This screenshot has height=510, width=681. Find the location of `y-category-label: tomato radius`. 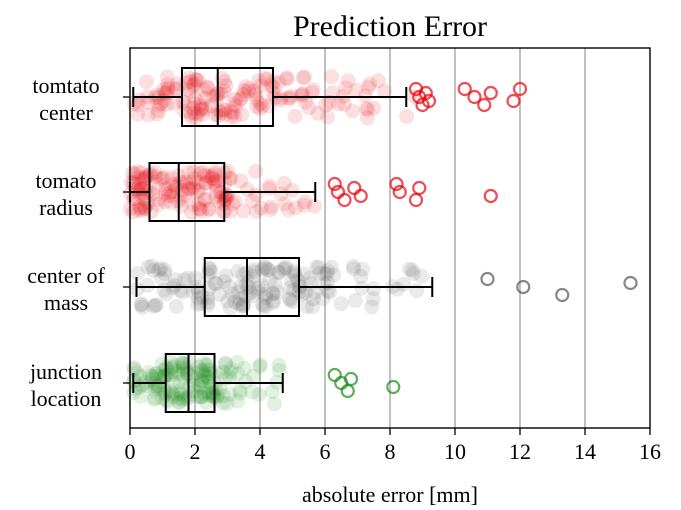

y-category-label: tomato radius is located at coordinates (65, 194).